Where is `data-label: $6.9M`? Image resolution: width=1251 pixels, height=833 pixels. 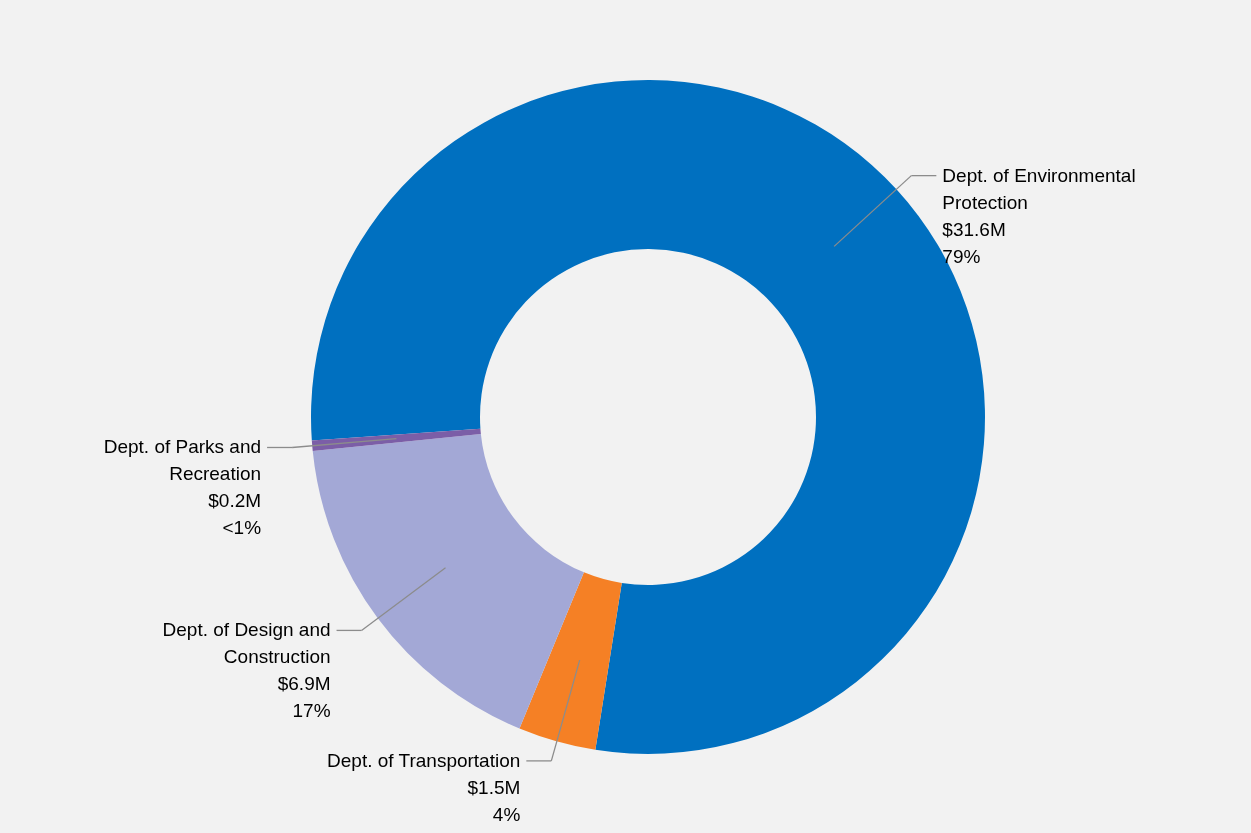
data-label: $6.9M is located at coordinates (304, 684).